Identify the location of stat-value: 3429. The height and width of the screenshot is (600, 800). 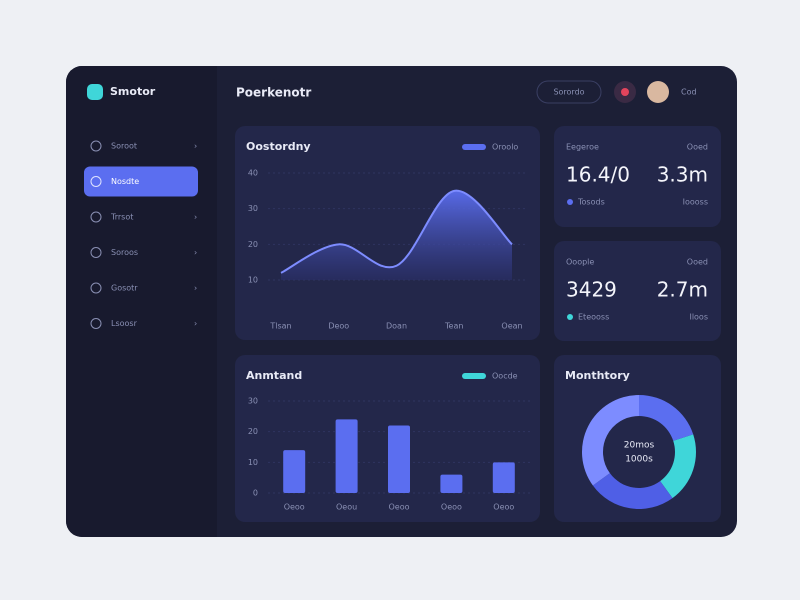
(591, 290).